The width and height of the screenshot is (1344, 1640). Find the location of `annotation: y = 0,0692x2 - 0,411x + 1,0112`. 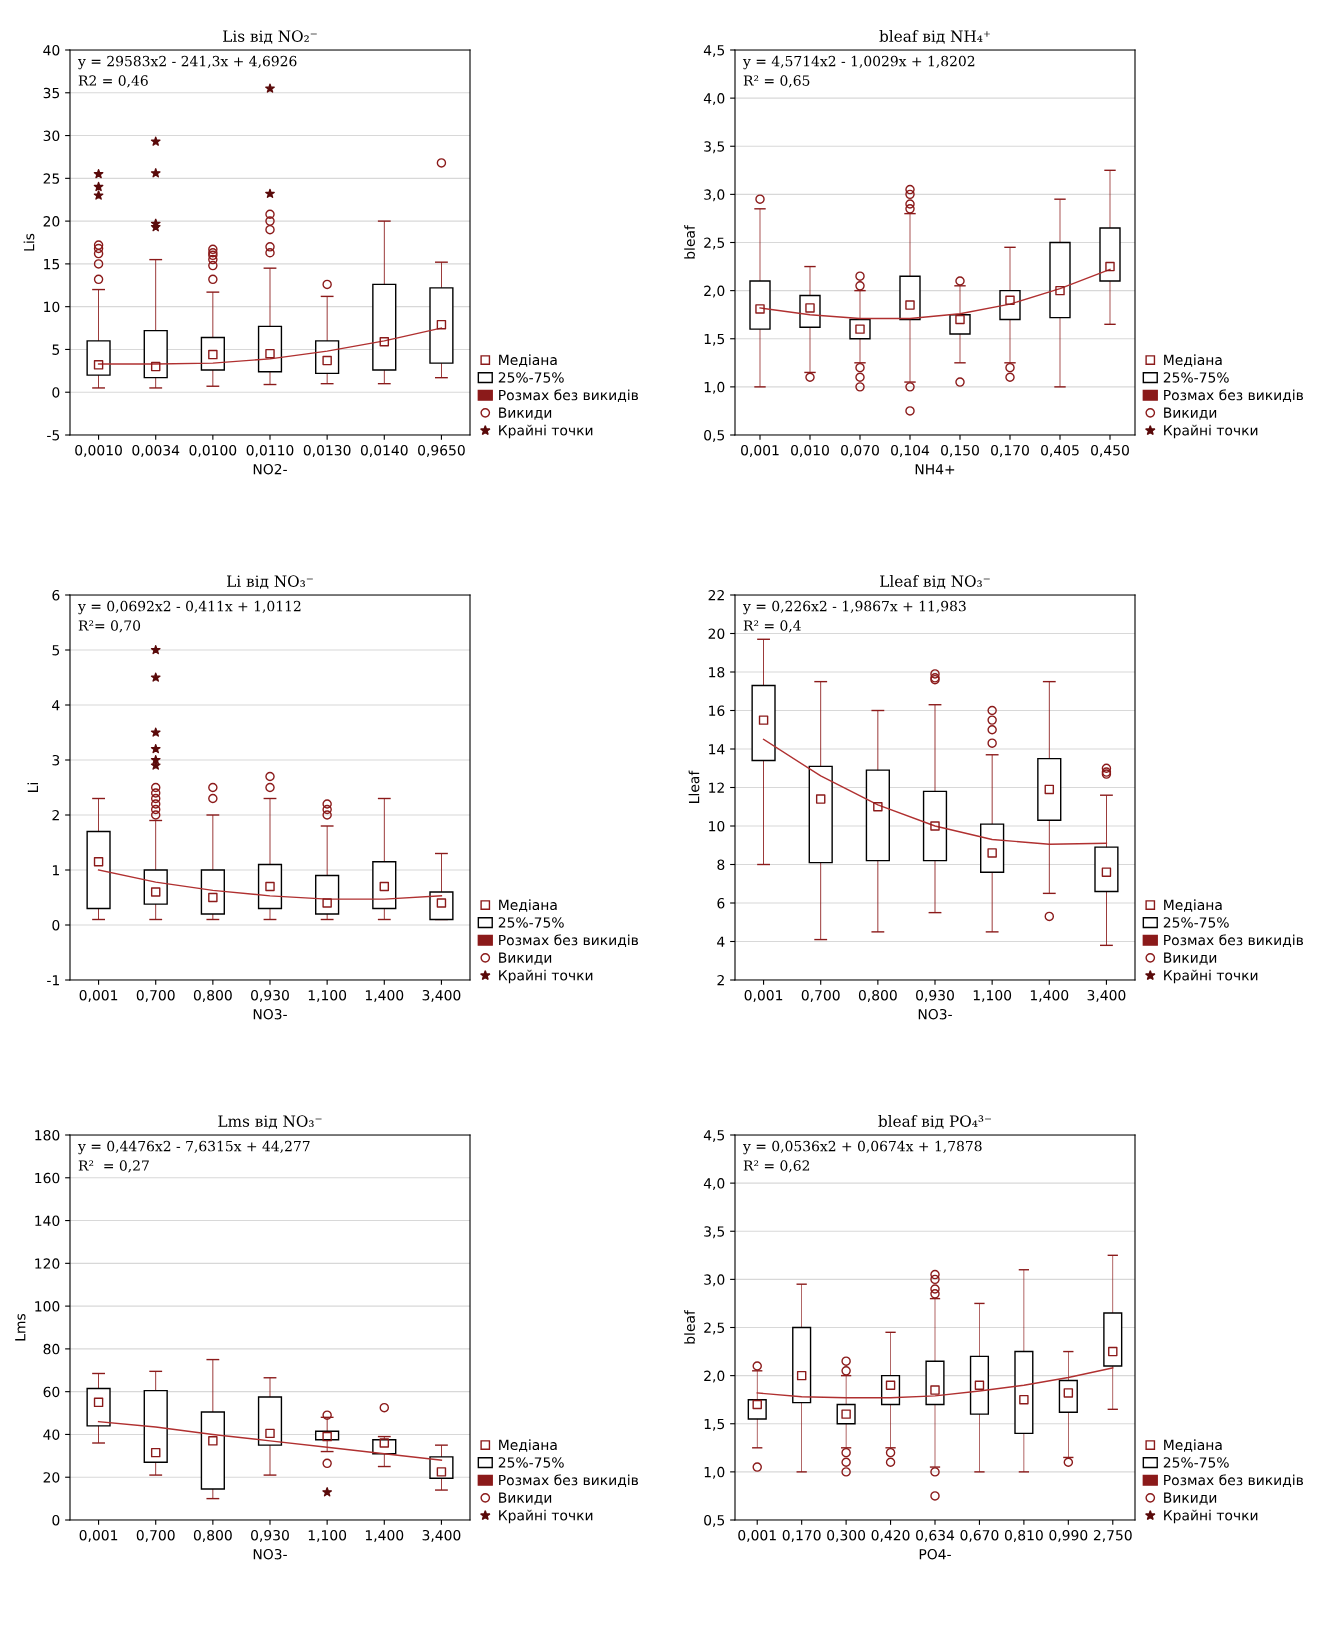

annotation: y = 0,0692x2 - 0,411x + 1,0112 is located at coordinates (189, 607).